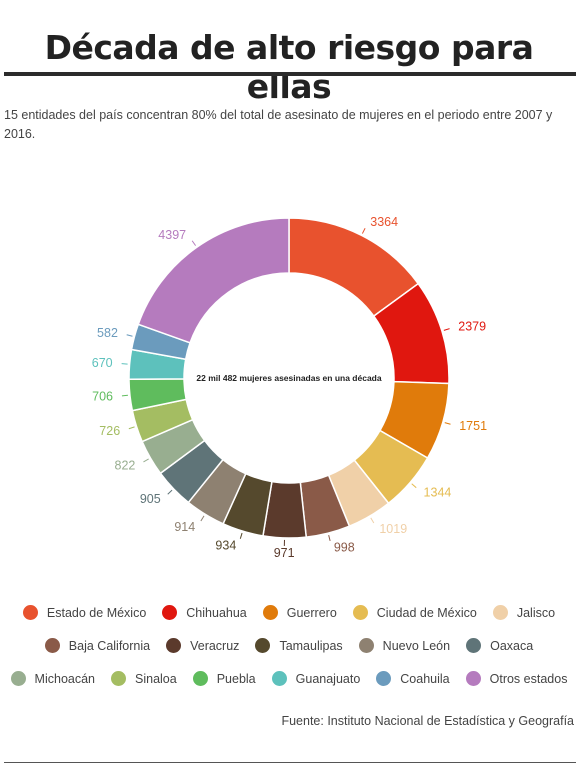 This screenshot has width=578, height=766. I want to click on leader-line-michoacan, so click(146, 460).